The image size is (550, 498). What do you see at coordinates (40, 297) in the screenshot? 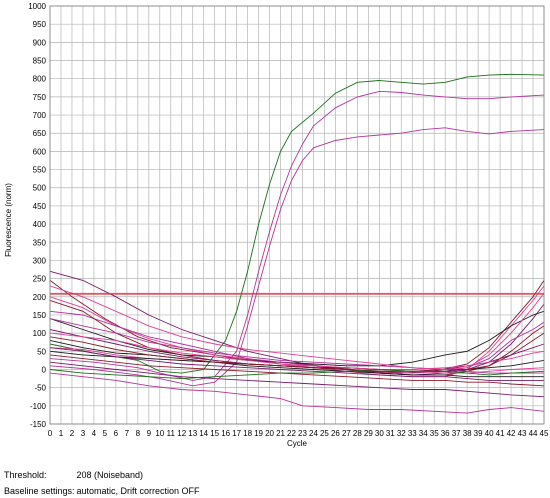
I see `y-tick-label: 200` at bounding box center [40, 297].